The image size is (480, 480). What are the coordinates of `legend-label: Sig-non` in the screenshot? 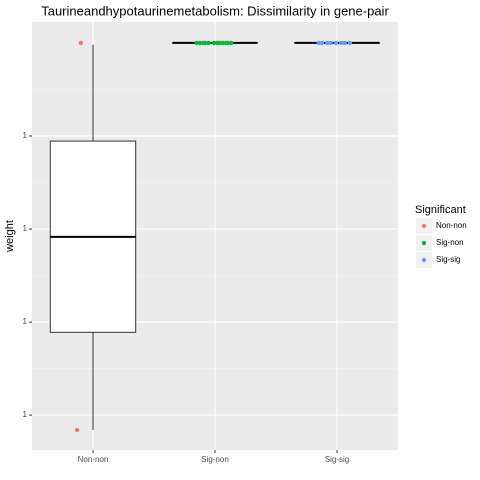 It's located at (450, 242).